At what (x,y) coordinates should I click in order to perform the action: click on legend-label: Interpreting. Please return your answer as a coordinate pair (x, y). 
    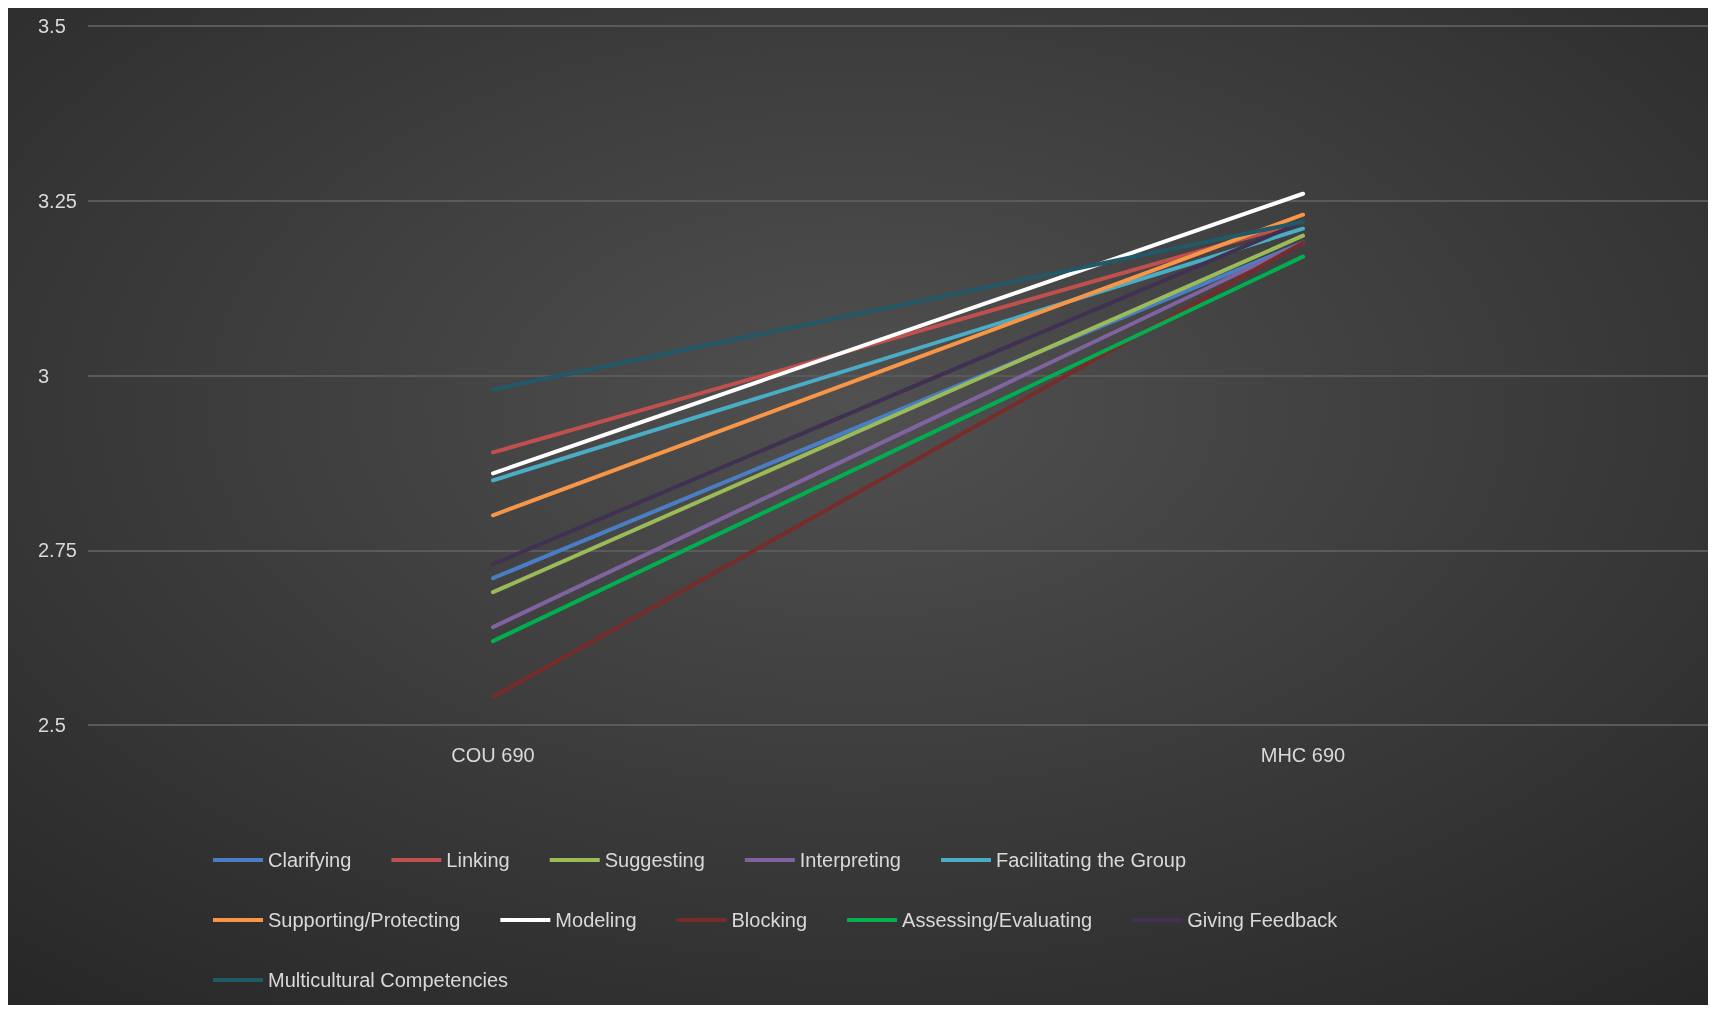
    Looking at the image, I should click on (850, 860).